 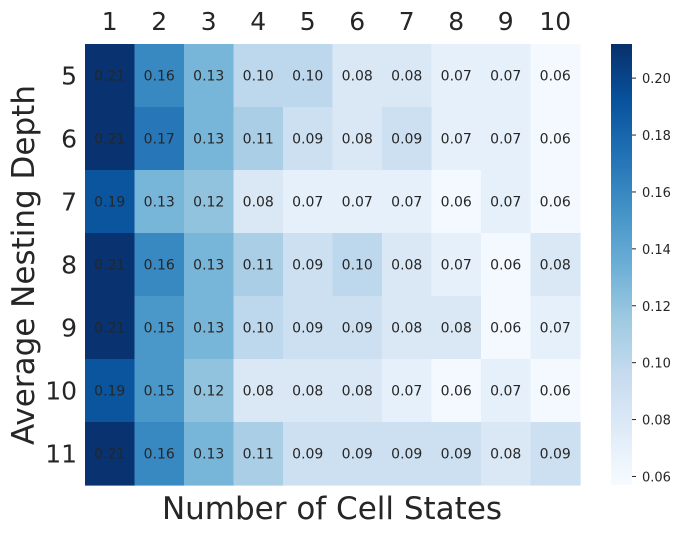 I want to click on colorbar-ticks: 0.06 0.08 0.10 0.12 0.14 0.16 0.18 0.20, so click(x=651, y=278).